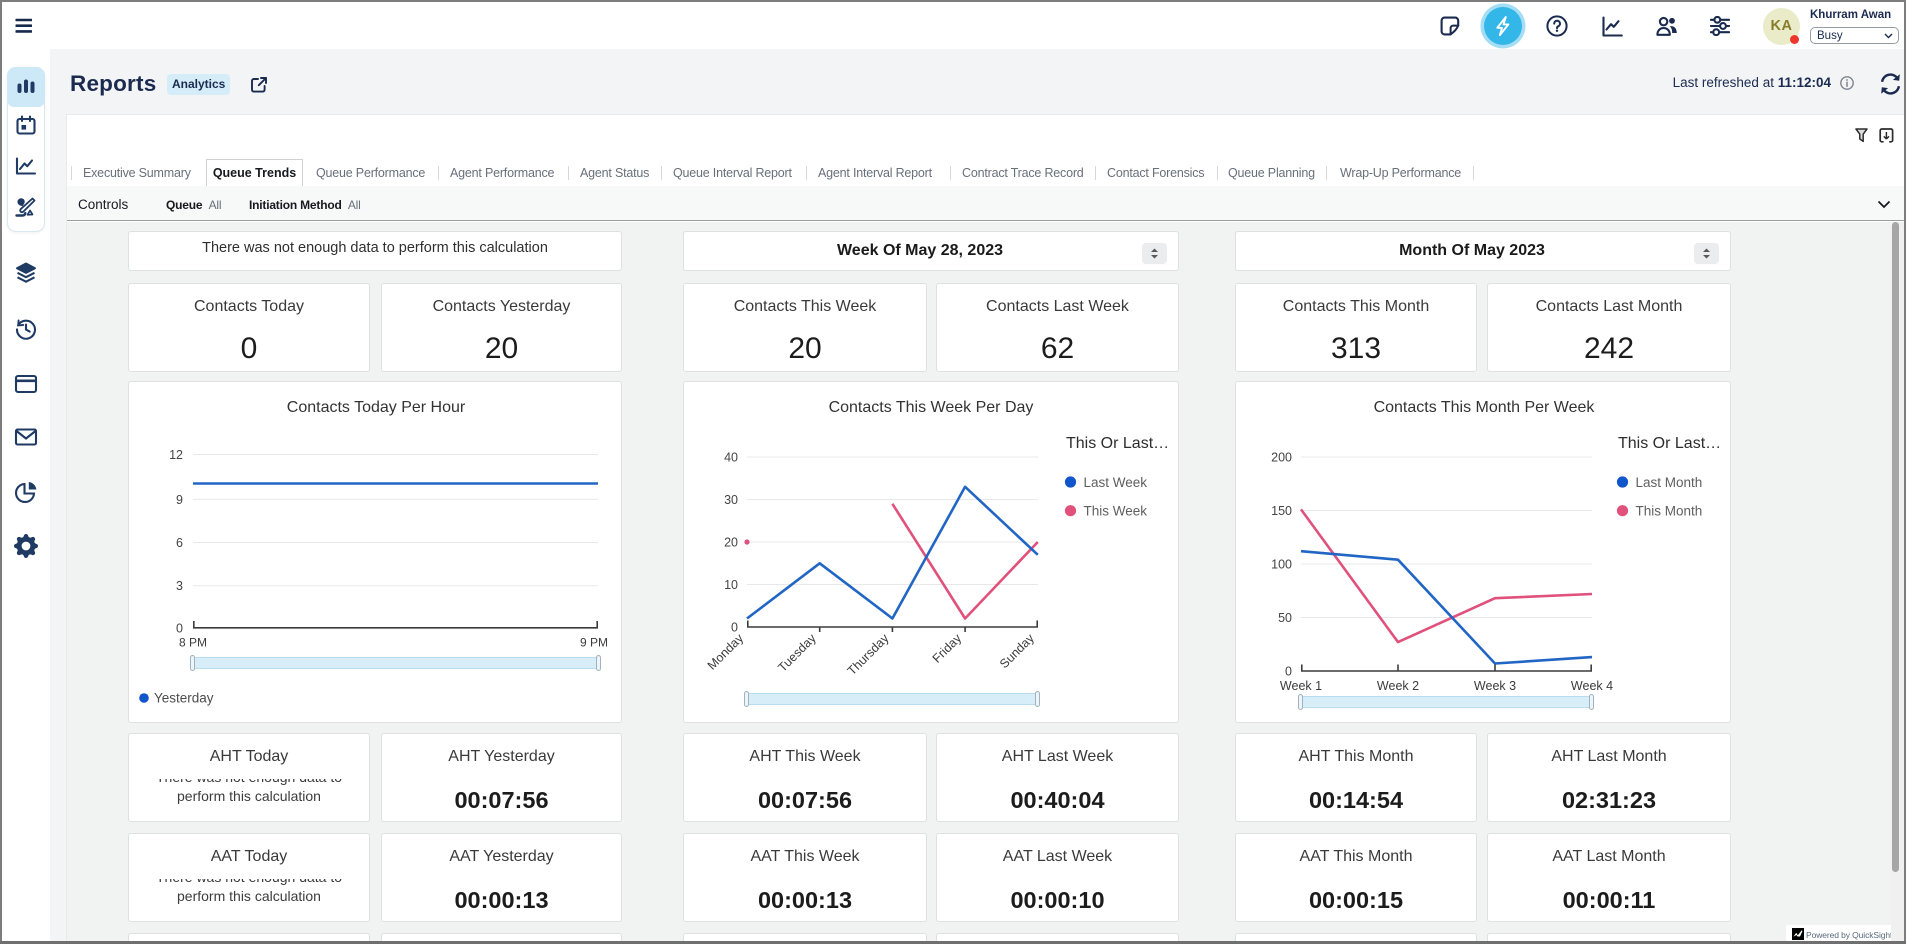 The height and width of the screenshot is (944, 1906). I want to click on svg-text: 30, so click(731, 500).